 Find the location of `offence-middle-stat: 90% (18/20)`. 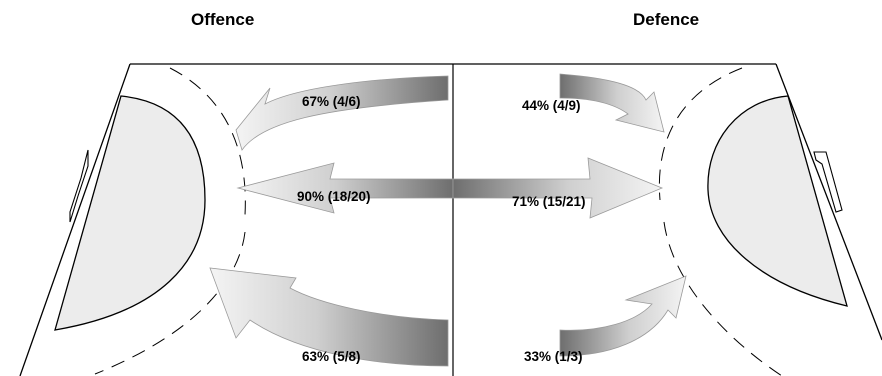

offence-middle-stat: 90% (18/20) is located at coordinates (334, 196).